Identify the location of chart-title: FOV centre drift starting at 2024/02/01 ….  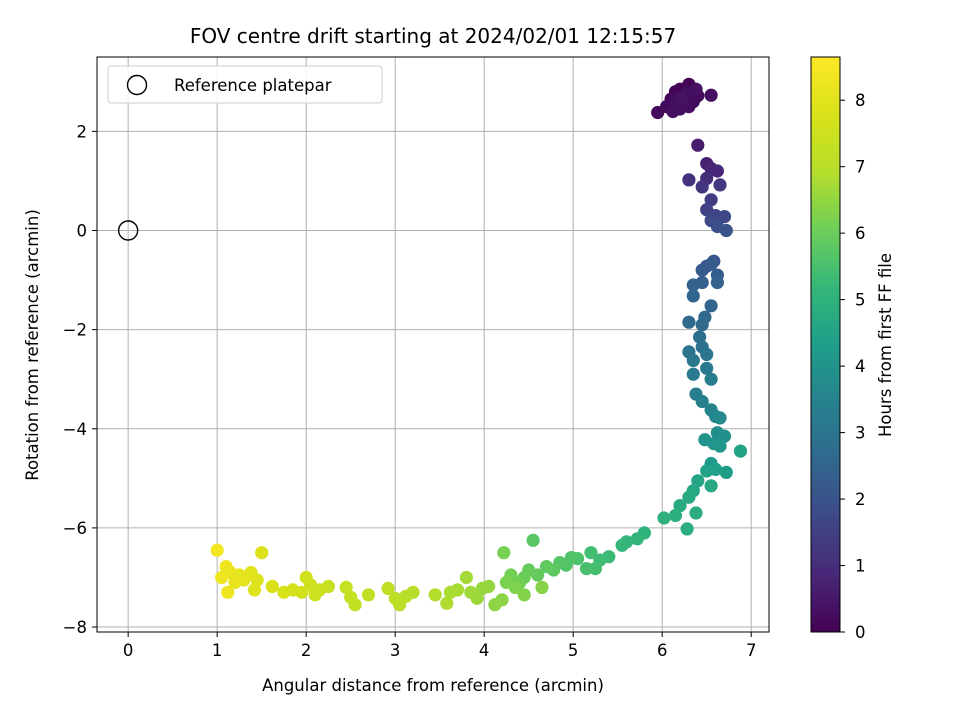
(433, 36).